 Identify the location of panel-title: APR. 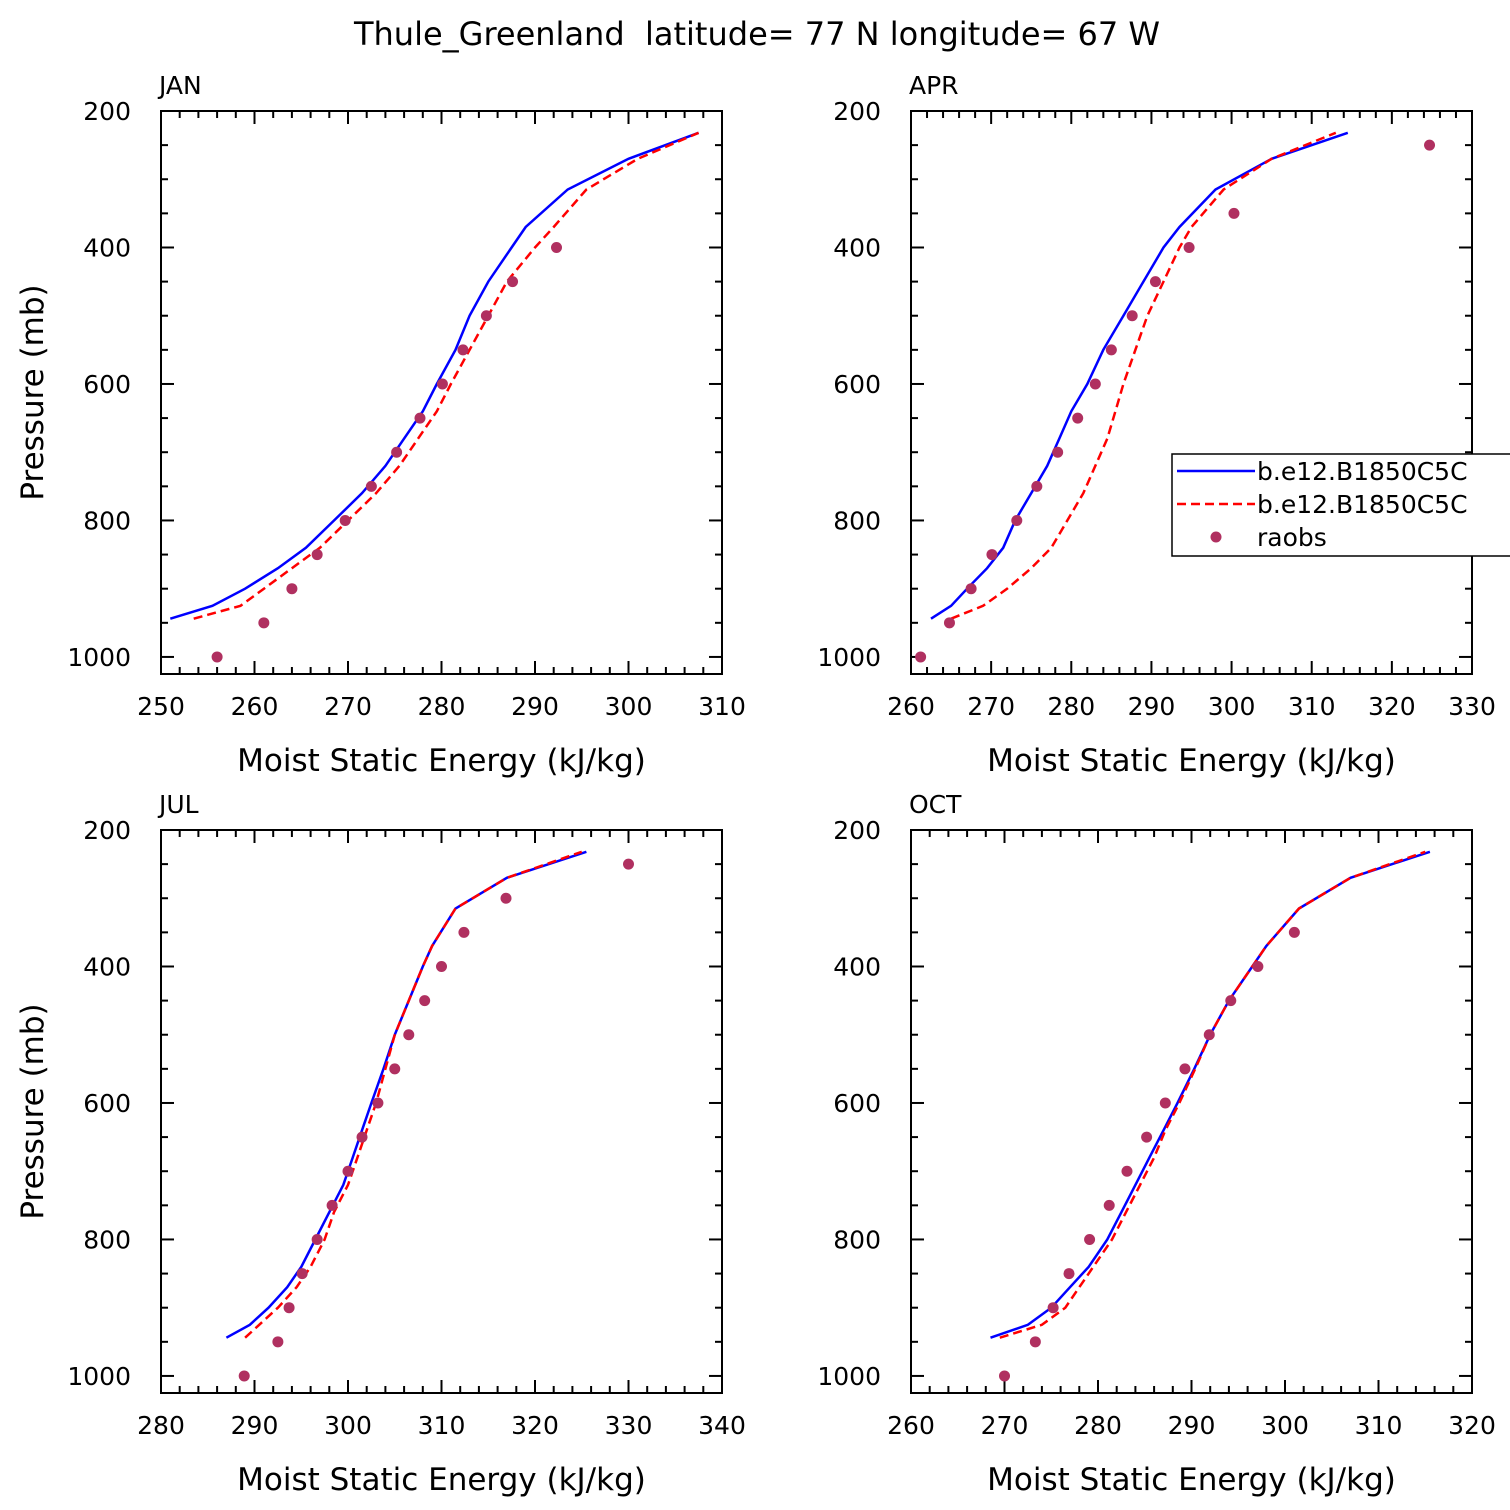
(934, 85).